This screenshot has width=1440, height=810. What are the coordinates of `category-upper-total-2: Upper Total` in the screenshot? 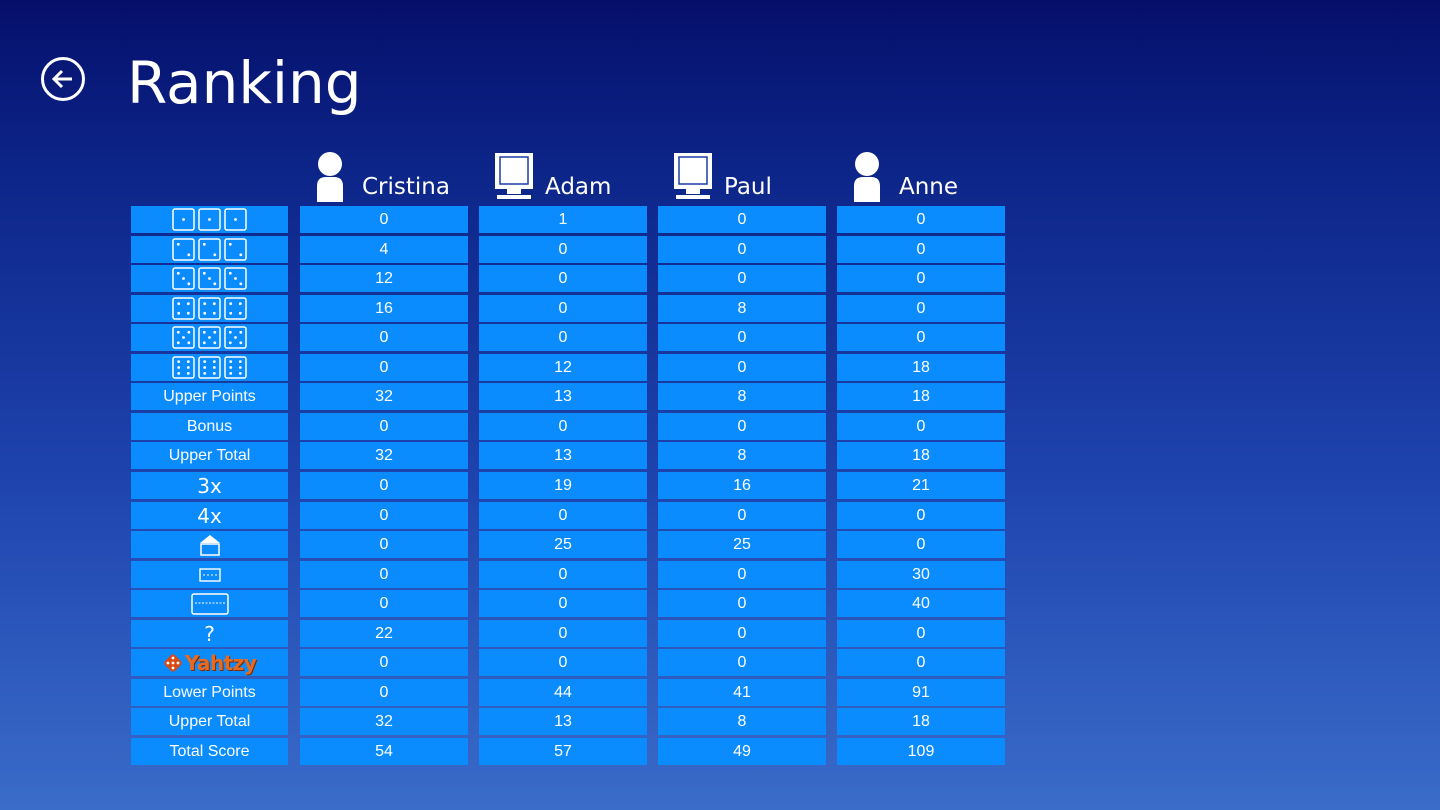 It's located at (209, 721).